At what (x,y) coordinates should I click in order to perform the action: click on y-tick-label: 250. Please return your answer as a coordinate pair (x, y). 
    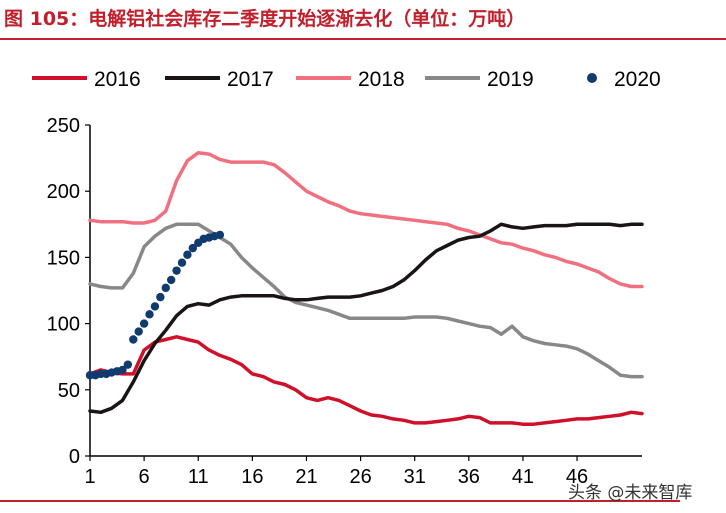
    Looking at the image, I should click on (63, 126).